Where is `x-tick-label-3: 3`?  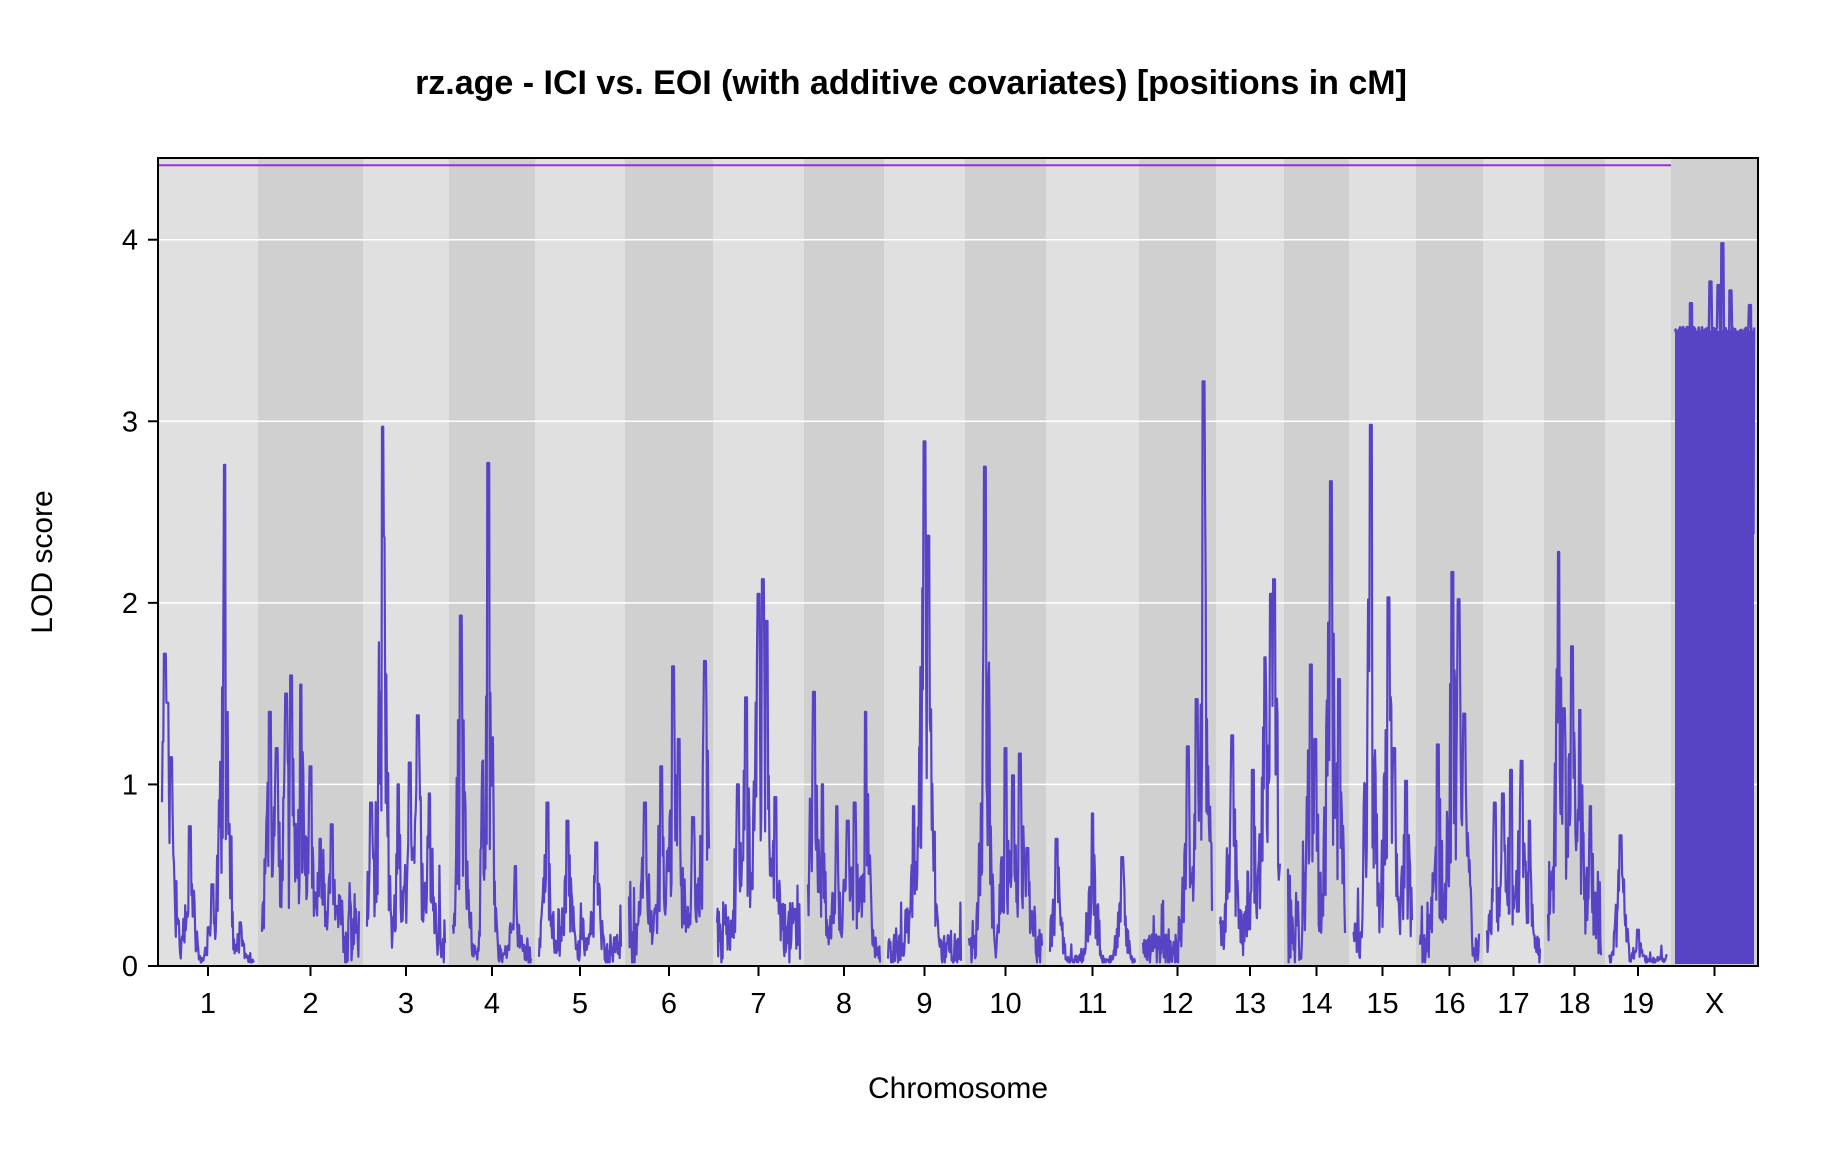 x-tick-label-3: 3 is located at coordinates (406, 1004).